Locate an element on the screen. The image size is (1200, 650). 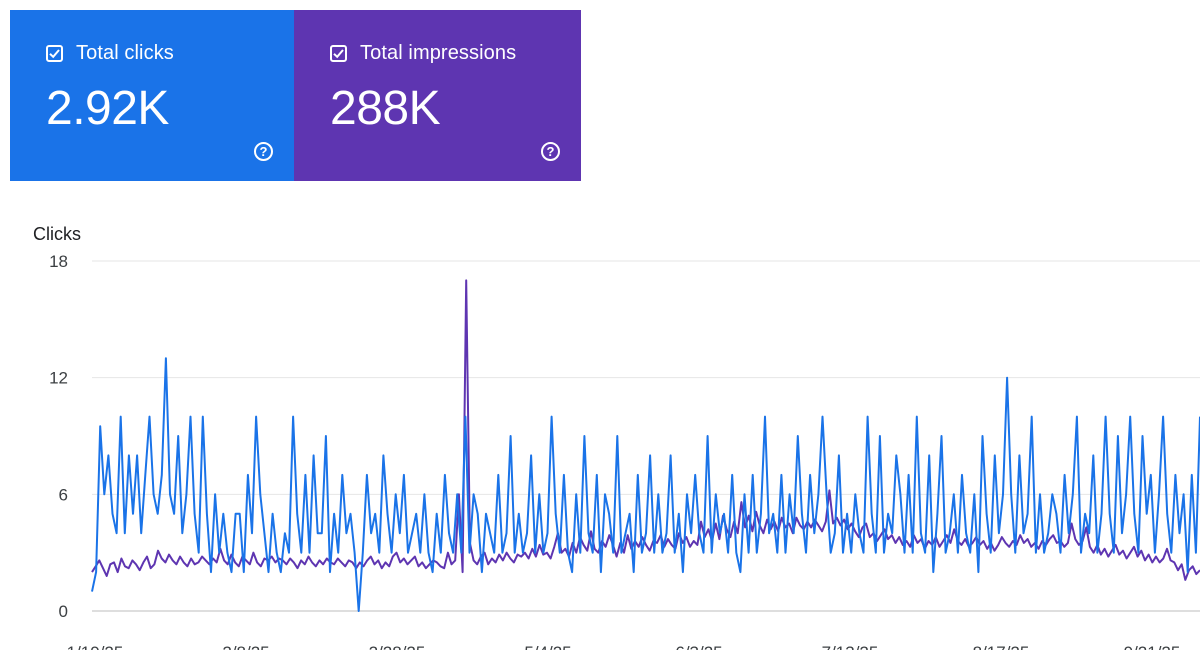
total-impressions-card: Total impressions 288K ? is located at coordinates (437, 95).